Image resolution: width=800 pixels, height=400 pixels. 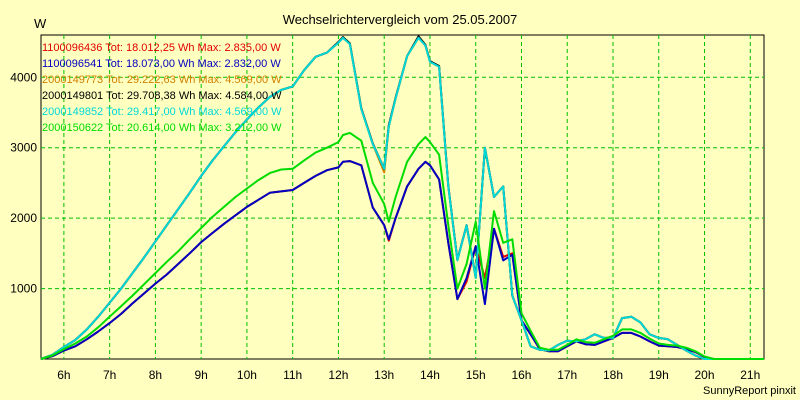 What do you see at coordinates (613, 375) in the screenshot?
I see `x-tick-label: 18h` at bounding box center [613, 375].